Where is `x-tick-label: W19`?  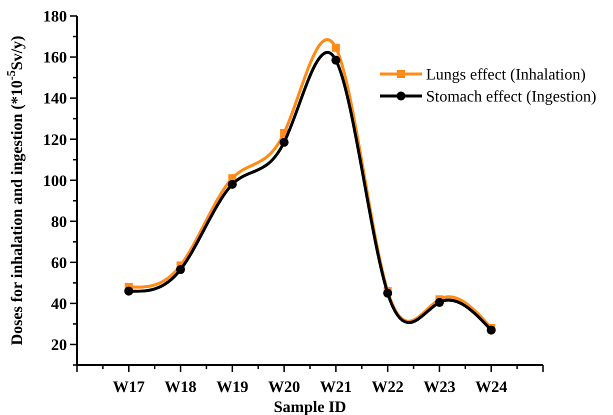 x-tick-label: W19 is located at coordinates (232, 387).